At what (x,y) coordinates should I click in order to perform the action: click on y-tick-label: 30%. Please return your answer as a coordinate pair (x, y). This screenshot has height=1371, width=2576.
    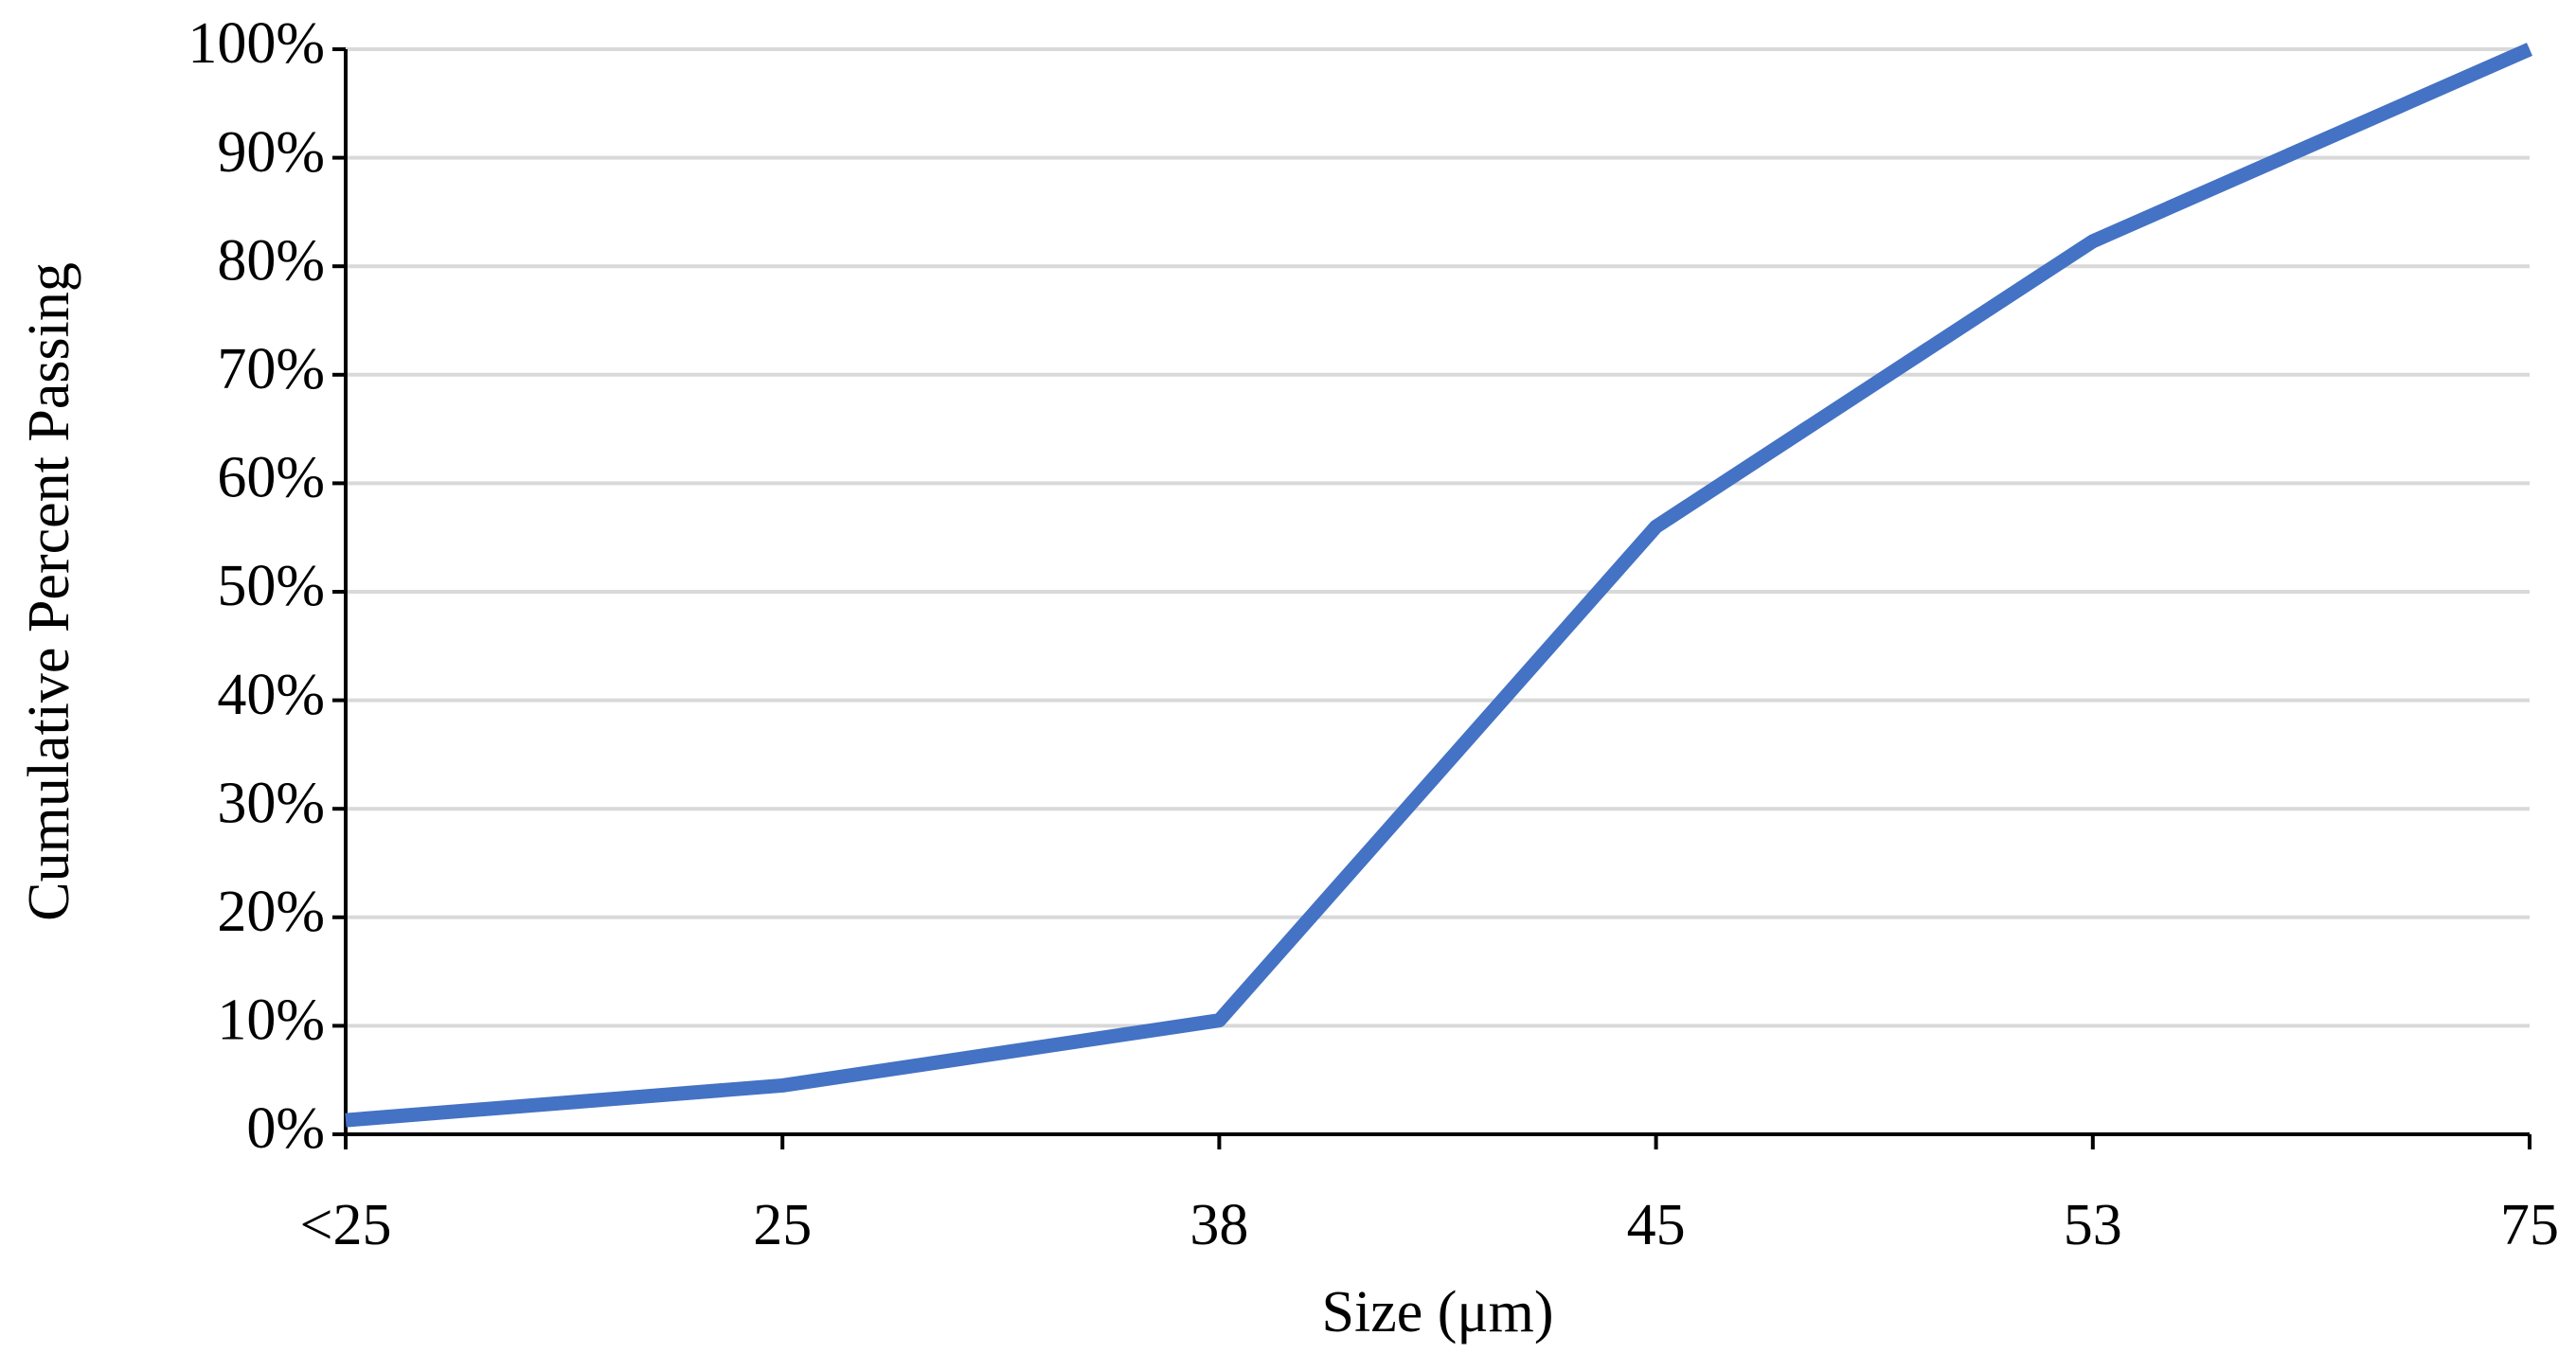
    Looking at the image, I should click on (271, 803).